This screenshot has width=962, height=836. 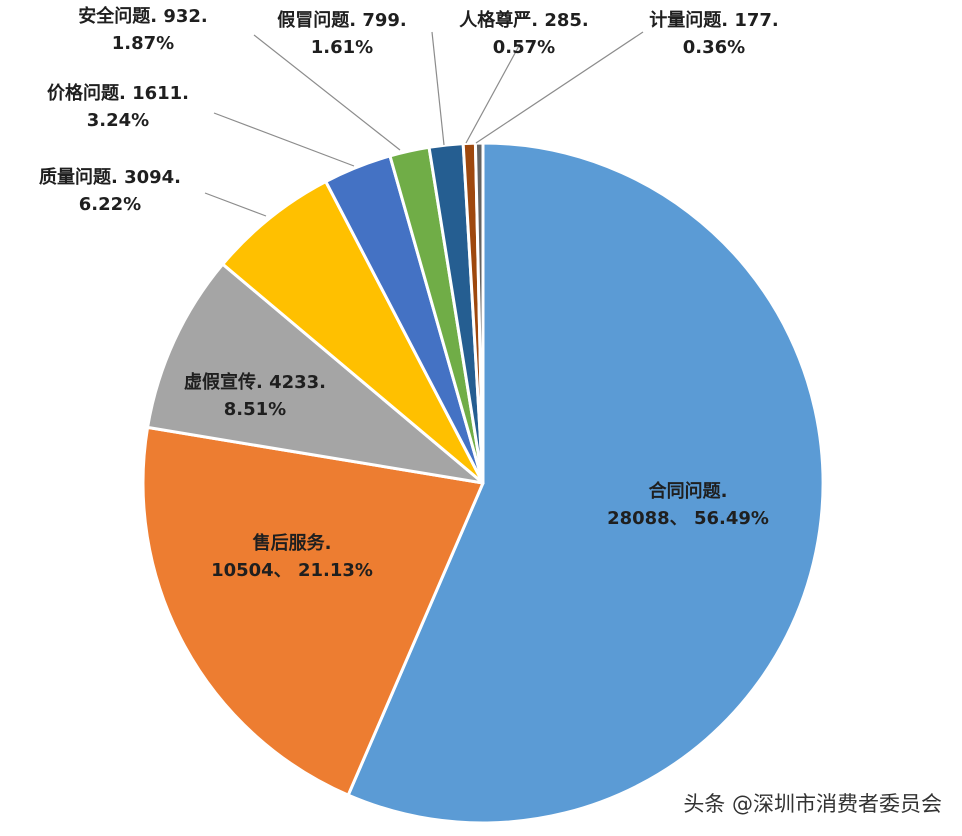 What do you see at coordinates (524, 20) in the screenshot?
I see `data-label-8-line1: 人格尊严. 285.` at bounding box center [524, 20].